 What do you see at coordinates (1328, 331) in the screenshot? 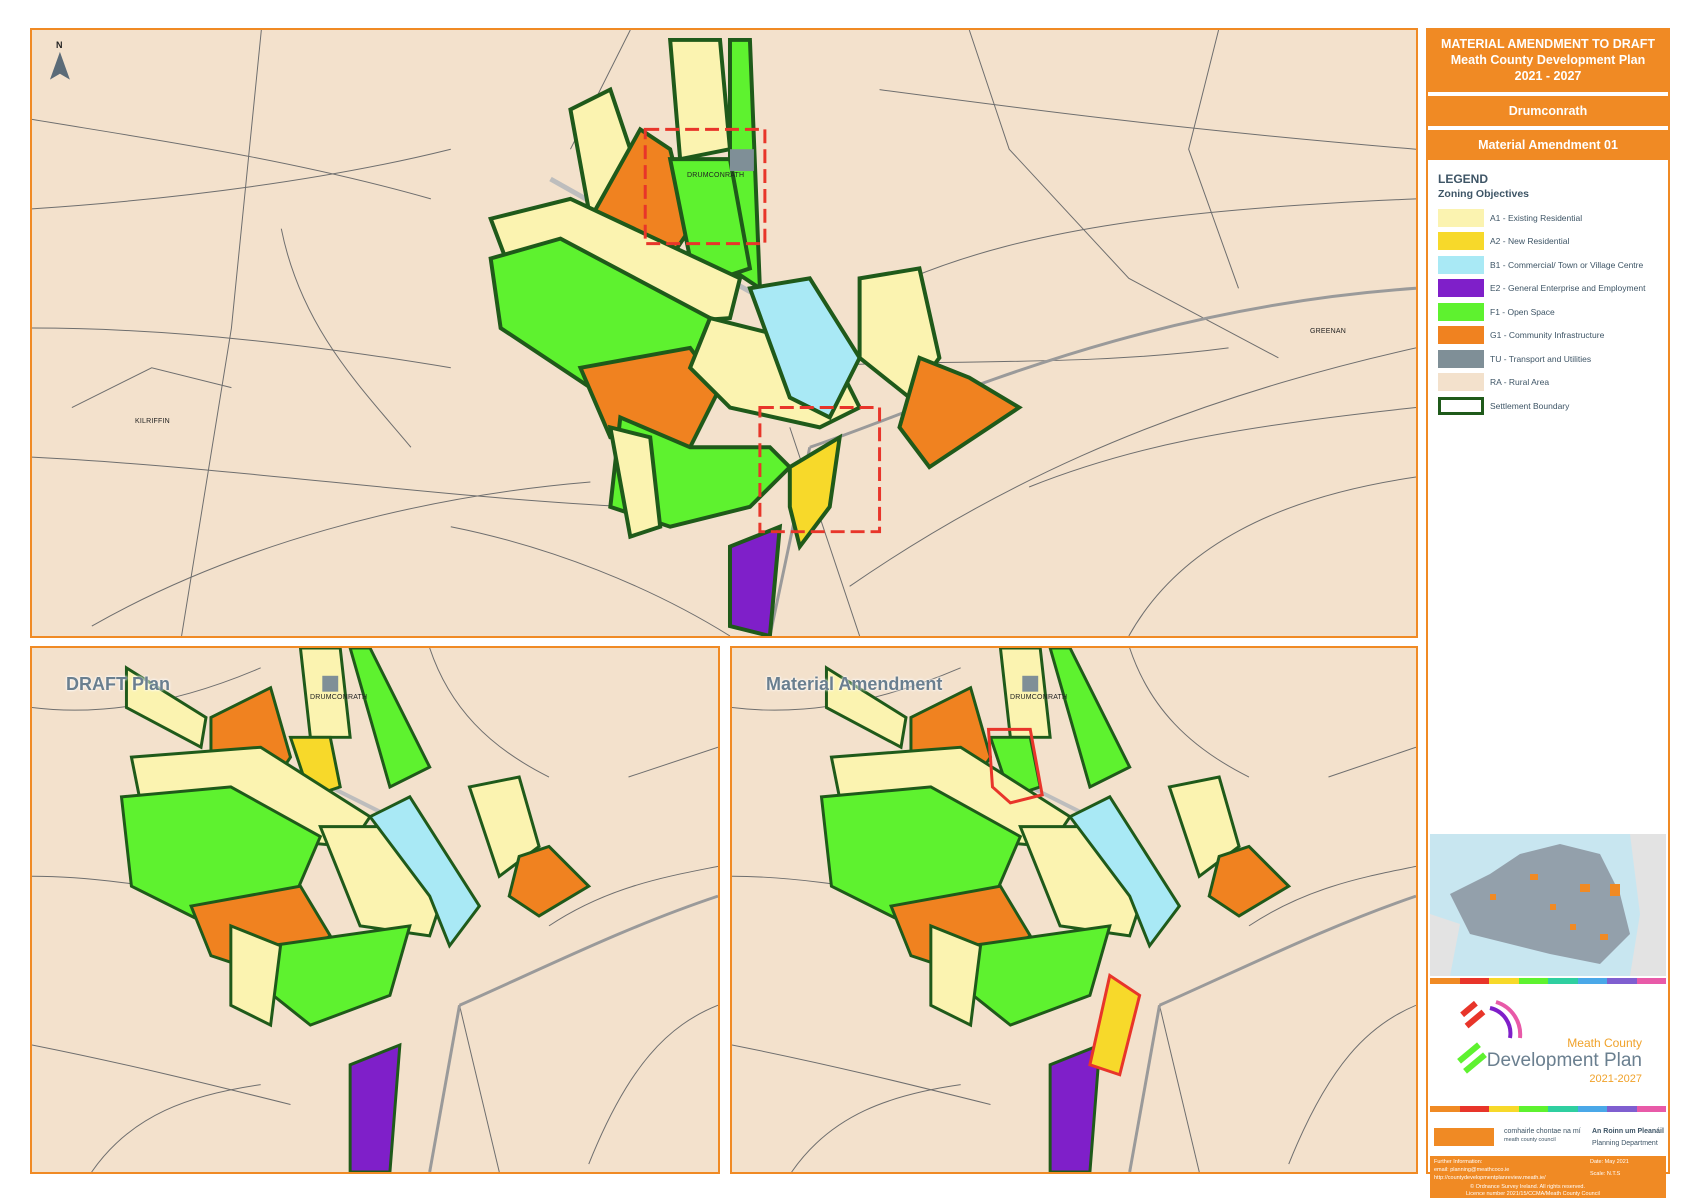
I see `label-greenan: GREENAN` at bounding box center [1328, 331].